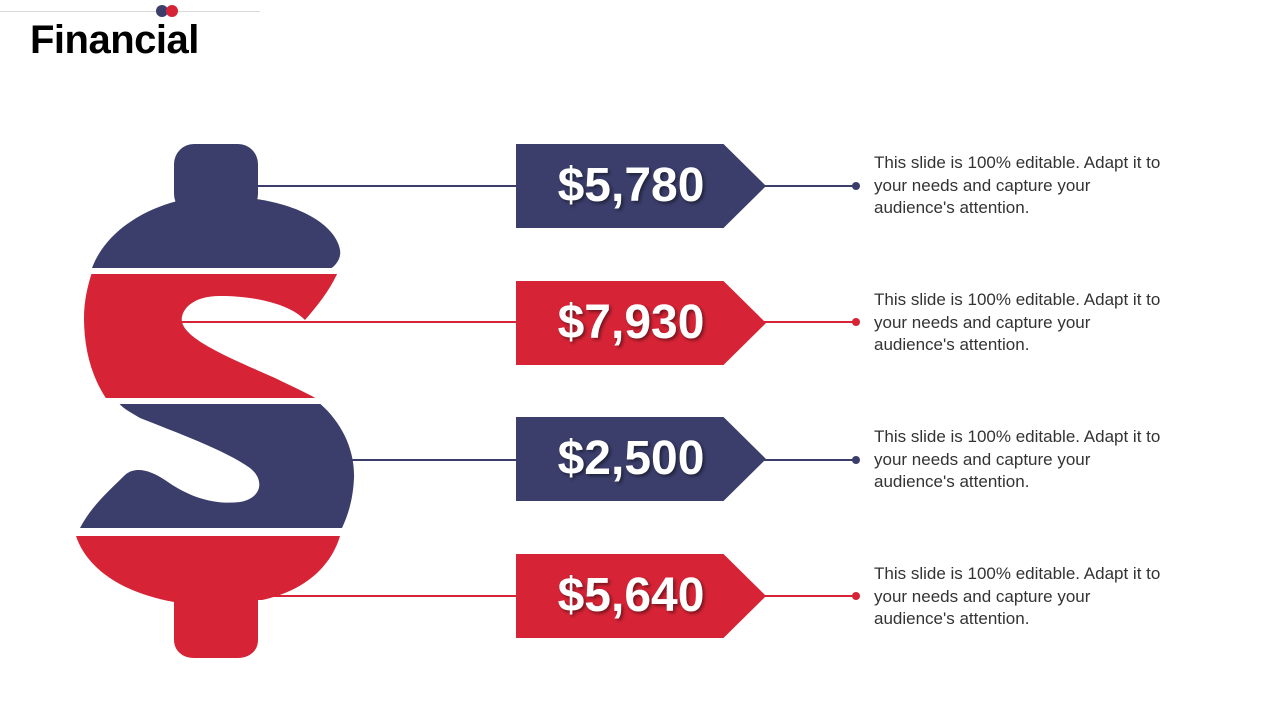 The height and width of the screenshot is (720, 1280). I want to click on dollar-top-band, so click(216, 206).